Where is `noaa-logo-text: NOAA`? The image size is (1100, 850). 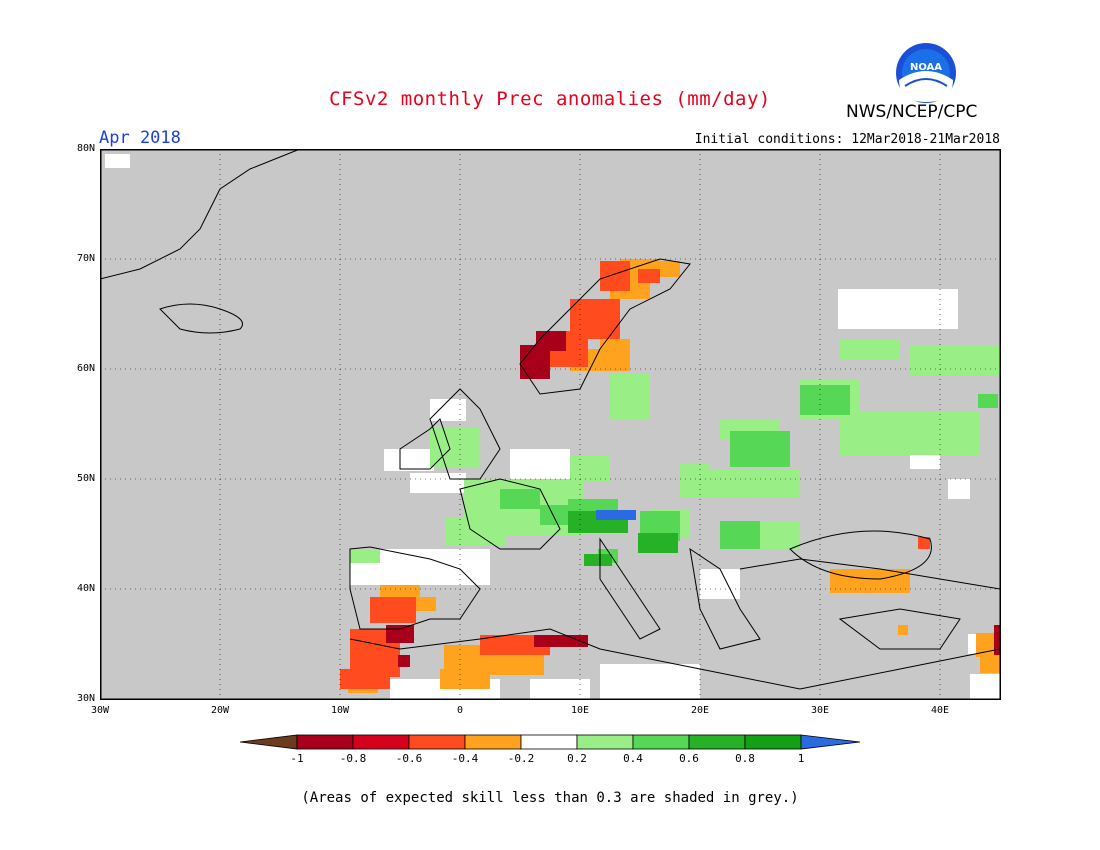 noaa-logo-text: NOAA is located at coordinates (926, 67).